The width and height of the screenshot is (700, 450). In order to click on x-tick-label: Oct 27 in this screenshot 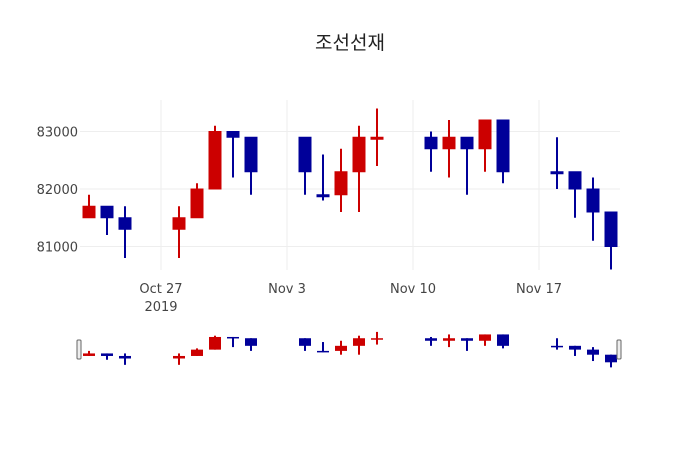, I will do `click(160, 289)`.